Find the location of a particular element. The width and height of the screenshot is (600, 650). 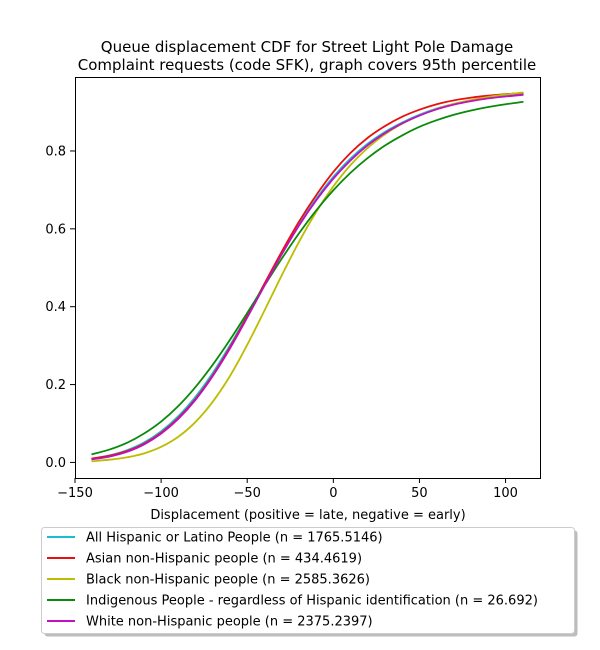

x-tick-label: −100 is located at coordinates (161, 493).